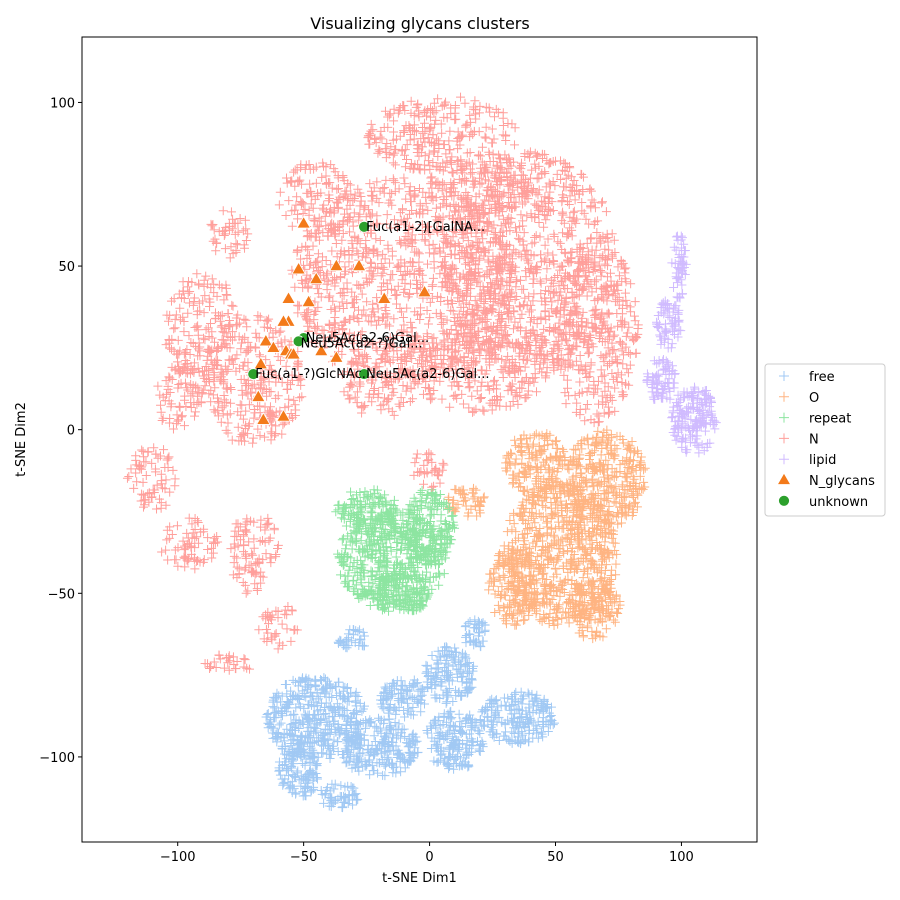  Describe the element at coordinates (62, 103) in the screenshot. I see `y-tick-label: 100` at that location.